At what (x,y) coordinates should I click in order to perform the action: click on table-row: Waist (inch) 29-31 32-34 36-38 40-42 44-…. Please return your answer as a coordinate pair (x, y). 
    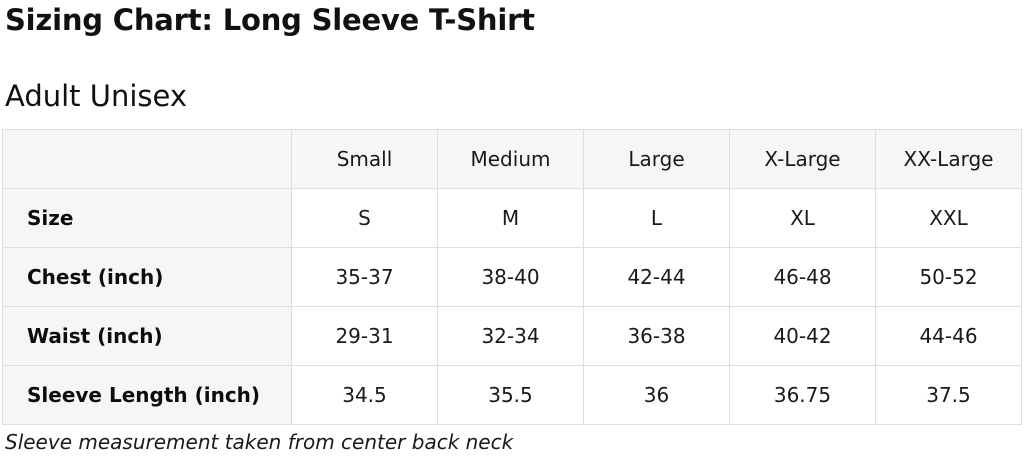
    Looking at the image, I should click on (512, 336).